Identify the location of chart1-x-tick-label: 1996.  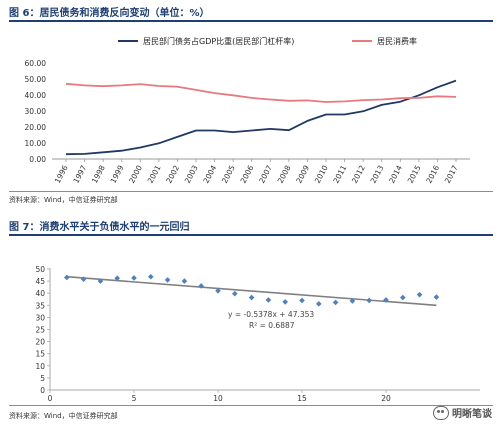
(61, 174).